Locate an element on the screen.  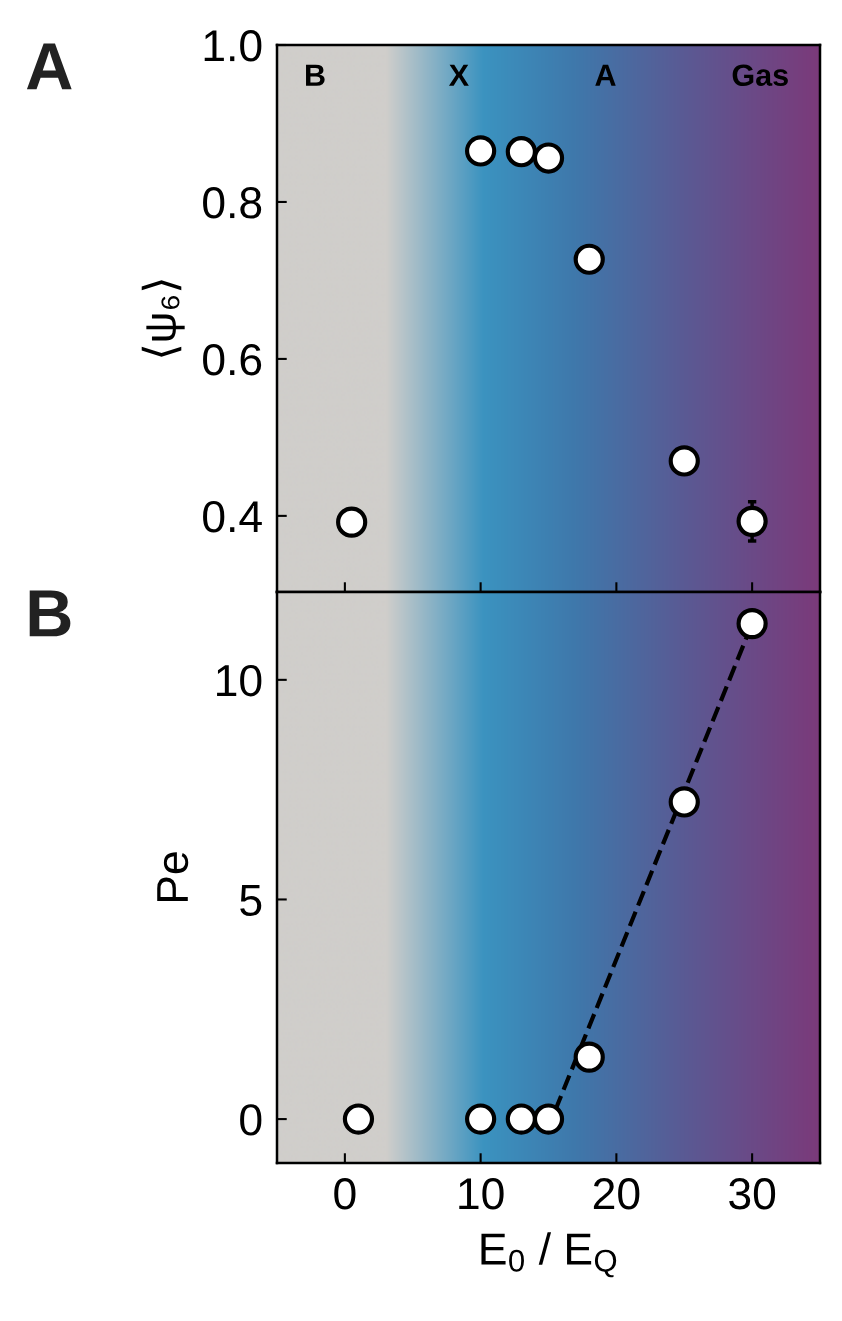
text: B is located at coordinates (50, 613).